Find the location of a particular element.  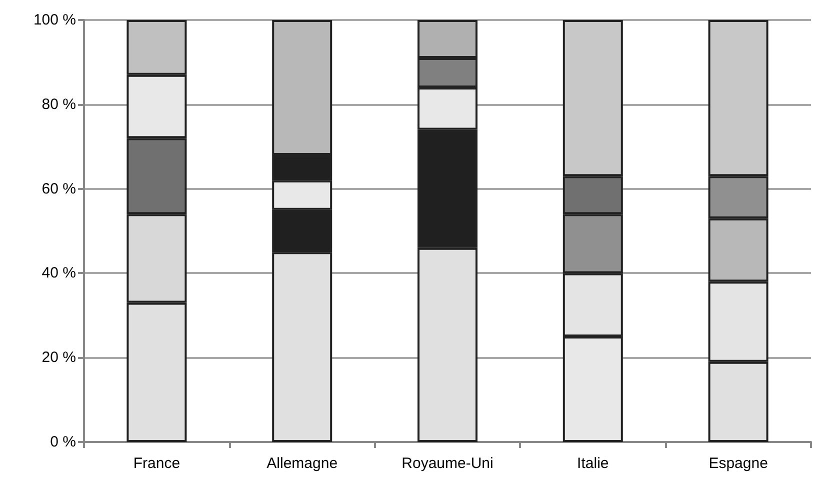

y-tick-label: 100 % is located at coordinates (54, 20).